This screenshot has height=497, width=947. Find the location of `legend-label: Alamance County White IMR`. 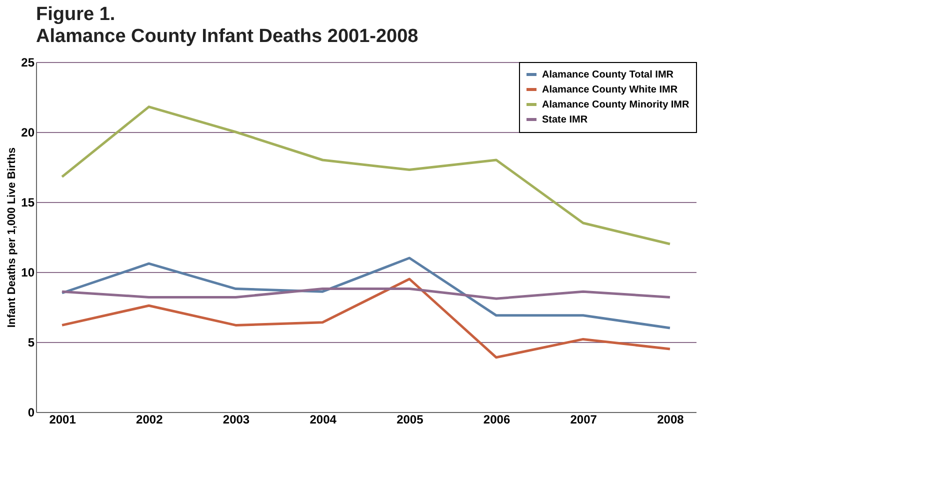

legend-label: Alamance County White IMR is located at coordinates (610, 90).